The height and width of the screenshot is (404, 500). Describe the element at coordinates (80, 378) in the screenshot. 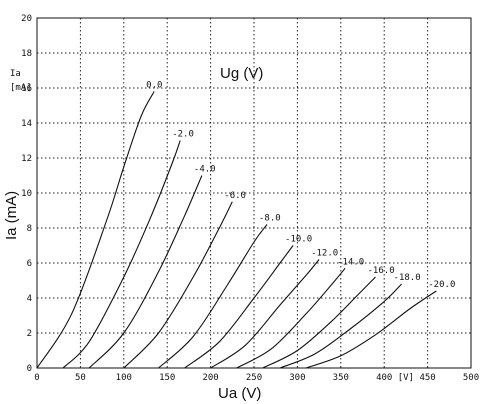

I see `x-tick-label: 50` at that location.